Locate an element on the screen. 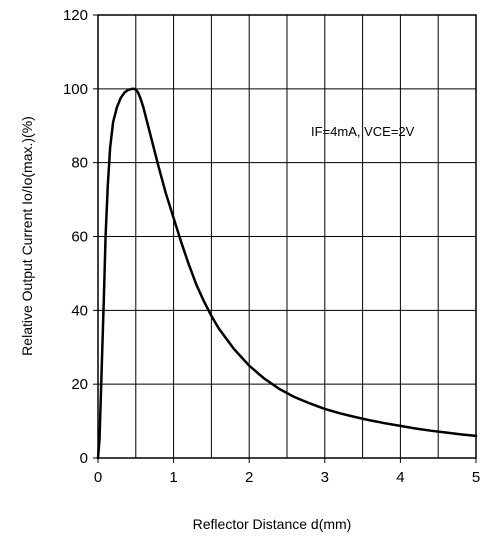 The image size is (482, 543). x-tick-label: 3 is located at coordinates (325, 477).